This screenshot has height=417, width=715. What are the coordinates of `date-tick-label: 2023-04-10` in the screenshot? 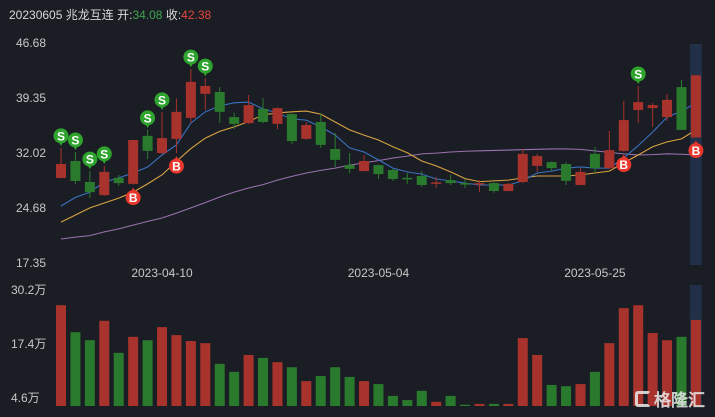 It's located at (162, 273).